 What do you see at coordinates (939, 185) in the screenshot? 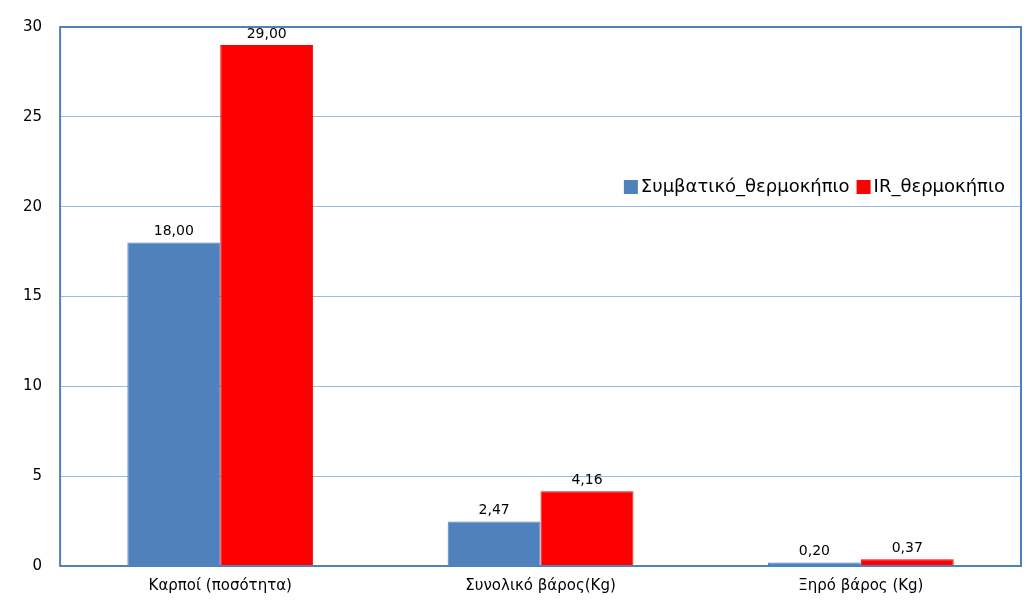
I see `legend-label: IR_θερμοκήπιο` at bounding box center [939, 185].